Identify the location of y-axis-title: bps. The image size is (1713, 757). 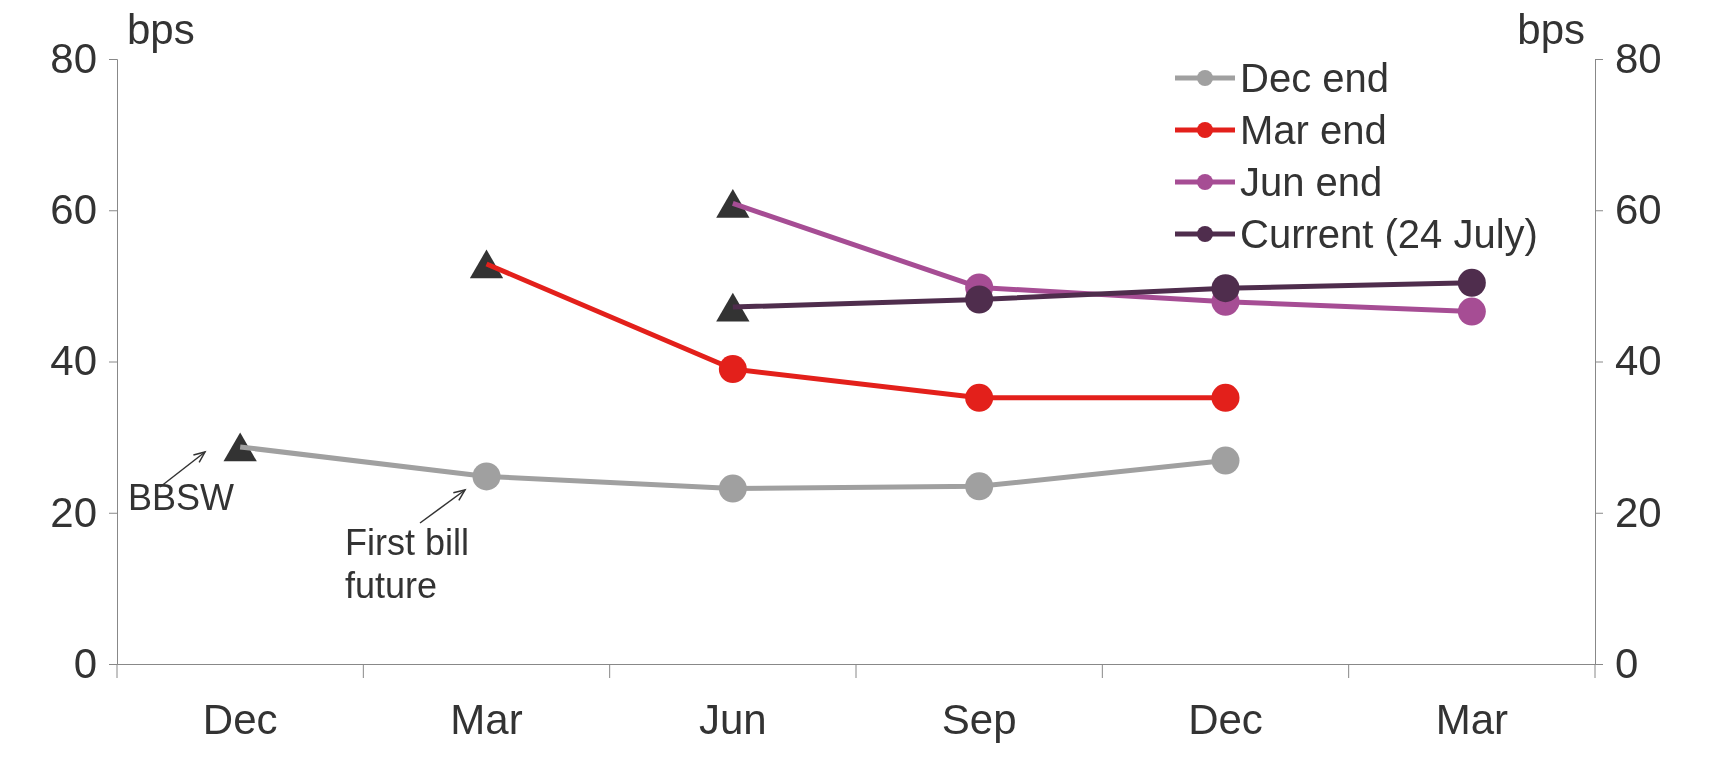
(161, 29).